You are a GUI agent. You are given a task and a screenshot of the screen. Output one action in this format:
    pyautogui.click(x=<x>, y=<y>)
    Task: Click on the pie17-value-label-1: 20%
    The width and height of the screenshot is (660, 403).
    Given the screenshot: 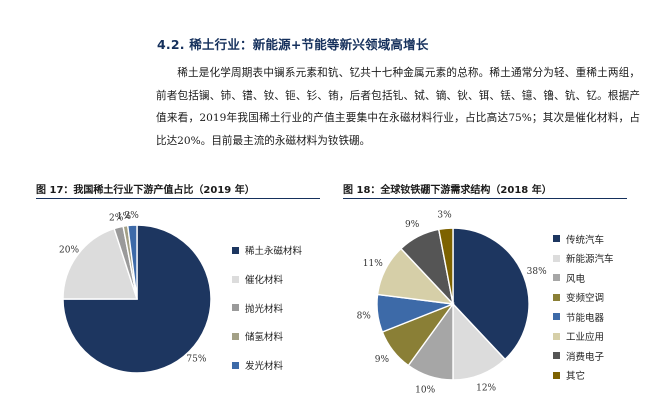 What is the action you would take?
    pyautogui.click(x=69, y=251)
    